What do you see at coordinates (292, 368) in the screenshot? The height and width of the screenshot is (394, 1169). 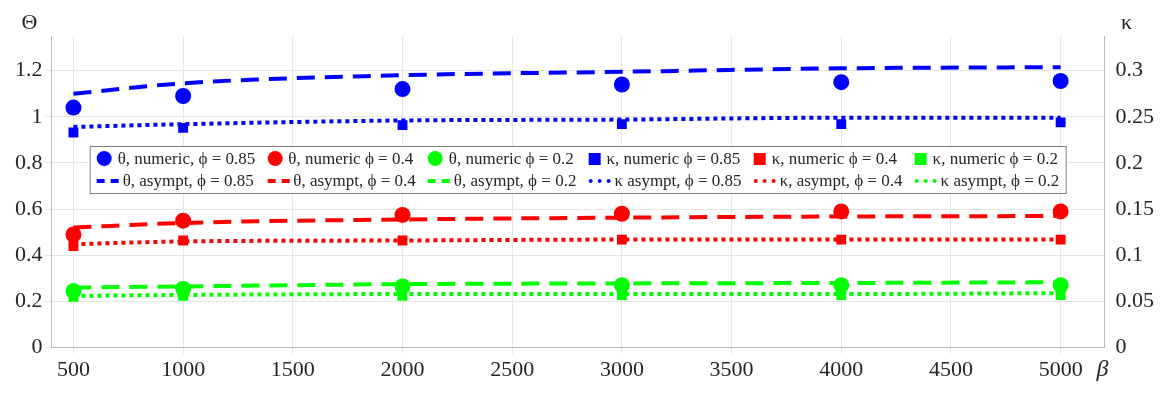 I see `x-tick-label: 1500` at bounding box center [292, 368].